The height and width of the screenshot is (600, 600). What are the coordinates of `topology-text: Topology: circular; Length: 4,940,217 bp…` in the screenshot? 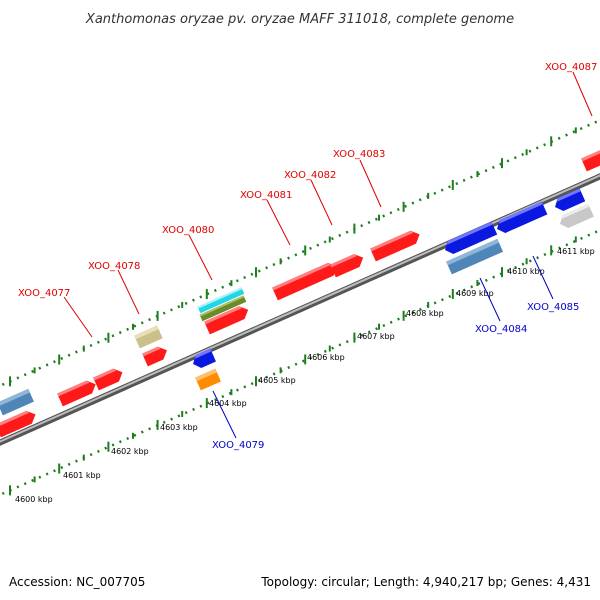 It's located at (425, 582).